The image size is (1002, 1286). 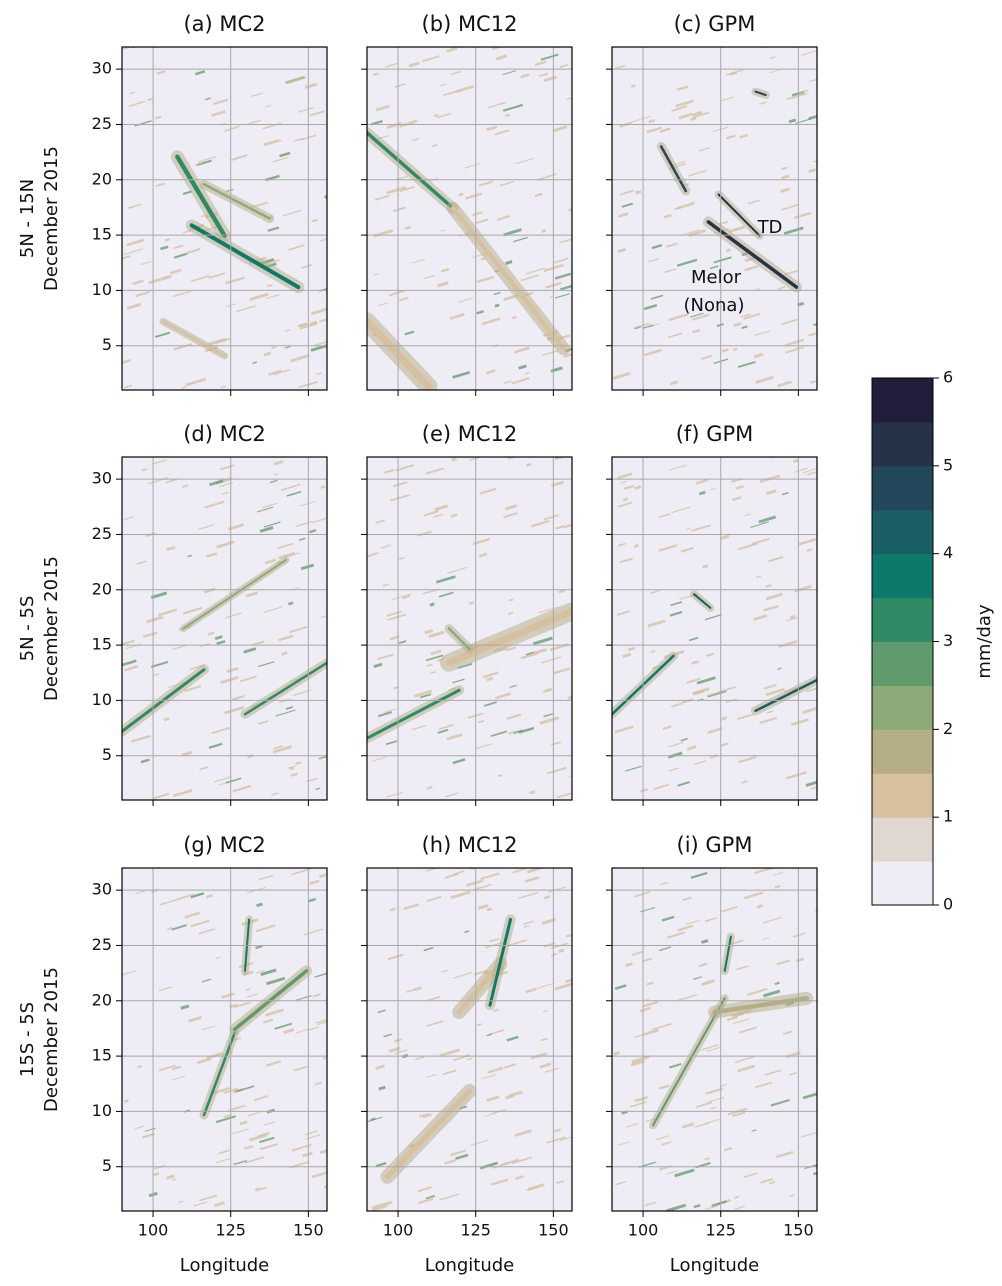 What do you see at coordinates (714, 305) in the screenshot?
I see `annotation: (Nona)` at bounding box center [714, 305].